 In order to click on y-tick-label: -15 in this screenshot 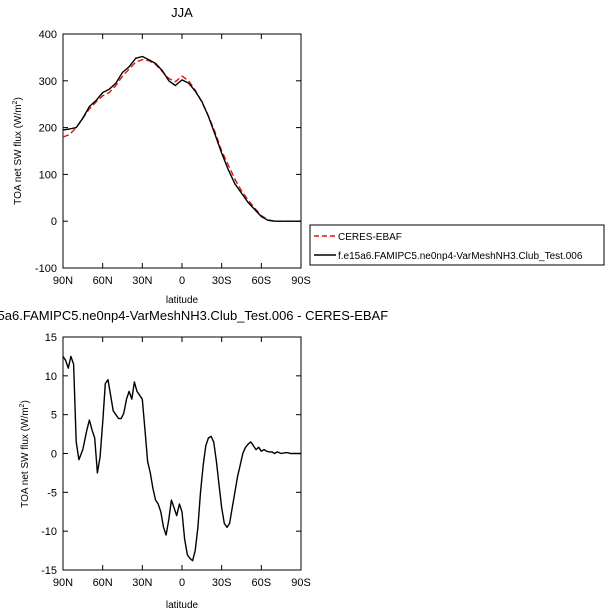, I will do `click(49, 571)`.